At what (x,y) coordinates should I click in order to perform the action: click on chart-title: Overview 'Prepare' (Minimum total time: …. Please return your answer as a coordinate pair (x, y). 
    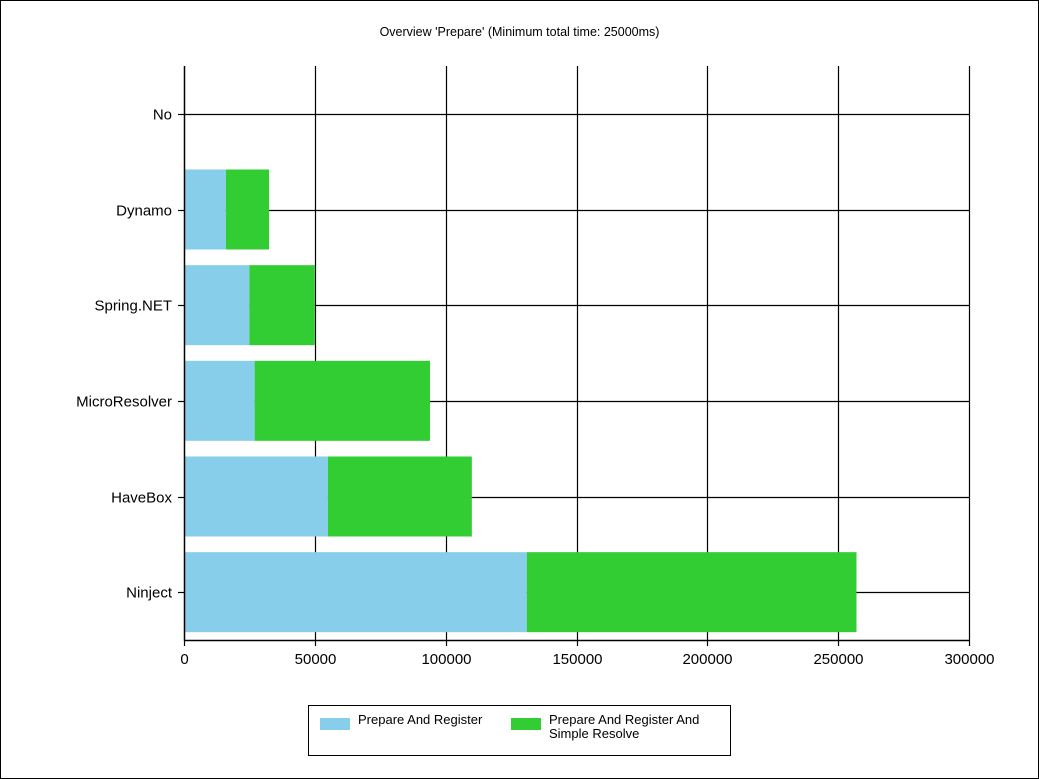
    Looking at the image, I should click on (519, 32).